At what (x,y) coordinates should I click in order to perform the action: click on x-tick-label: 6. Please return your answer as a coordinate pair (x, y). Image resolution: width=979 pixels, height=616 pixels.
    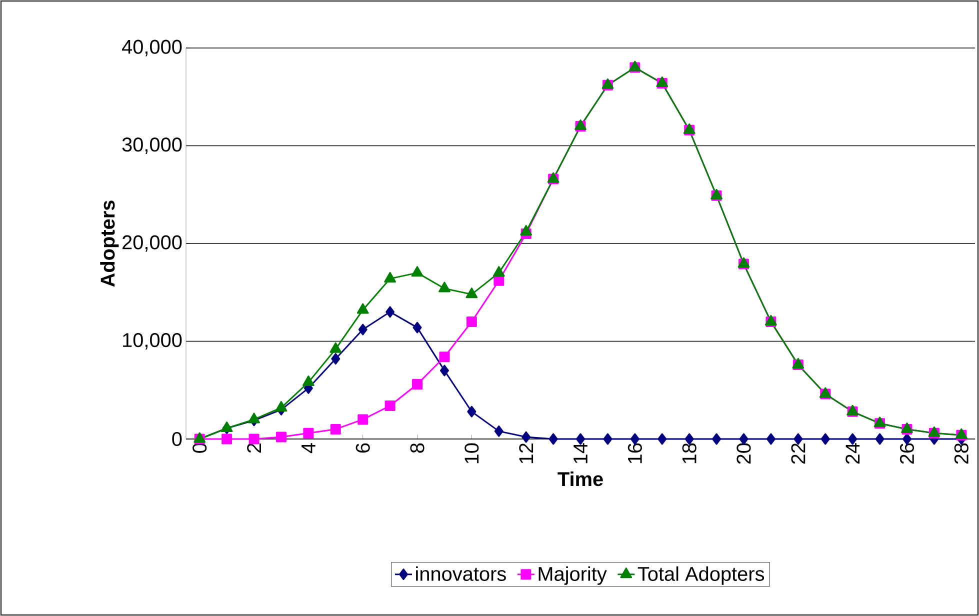
    Looking at the image, I should click on (363, 448).